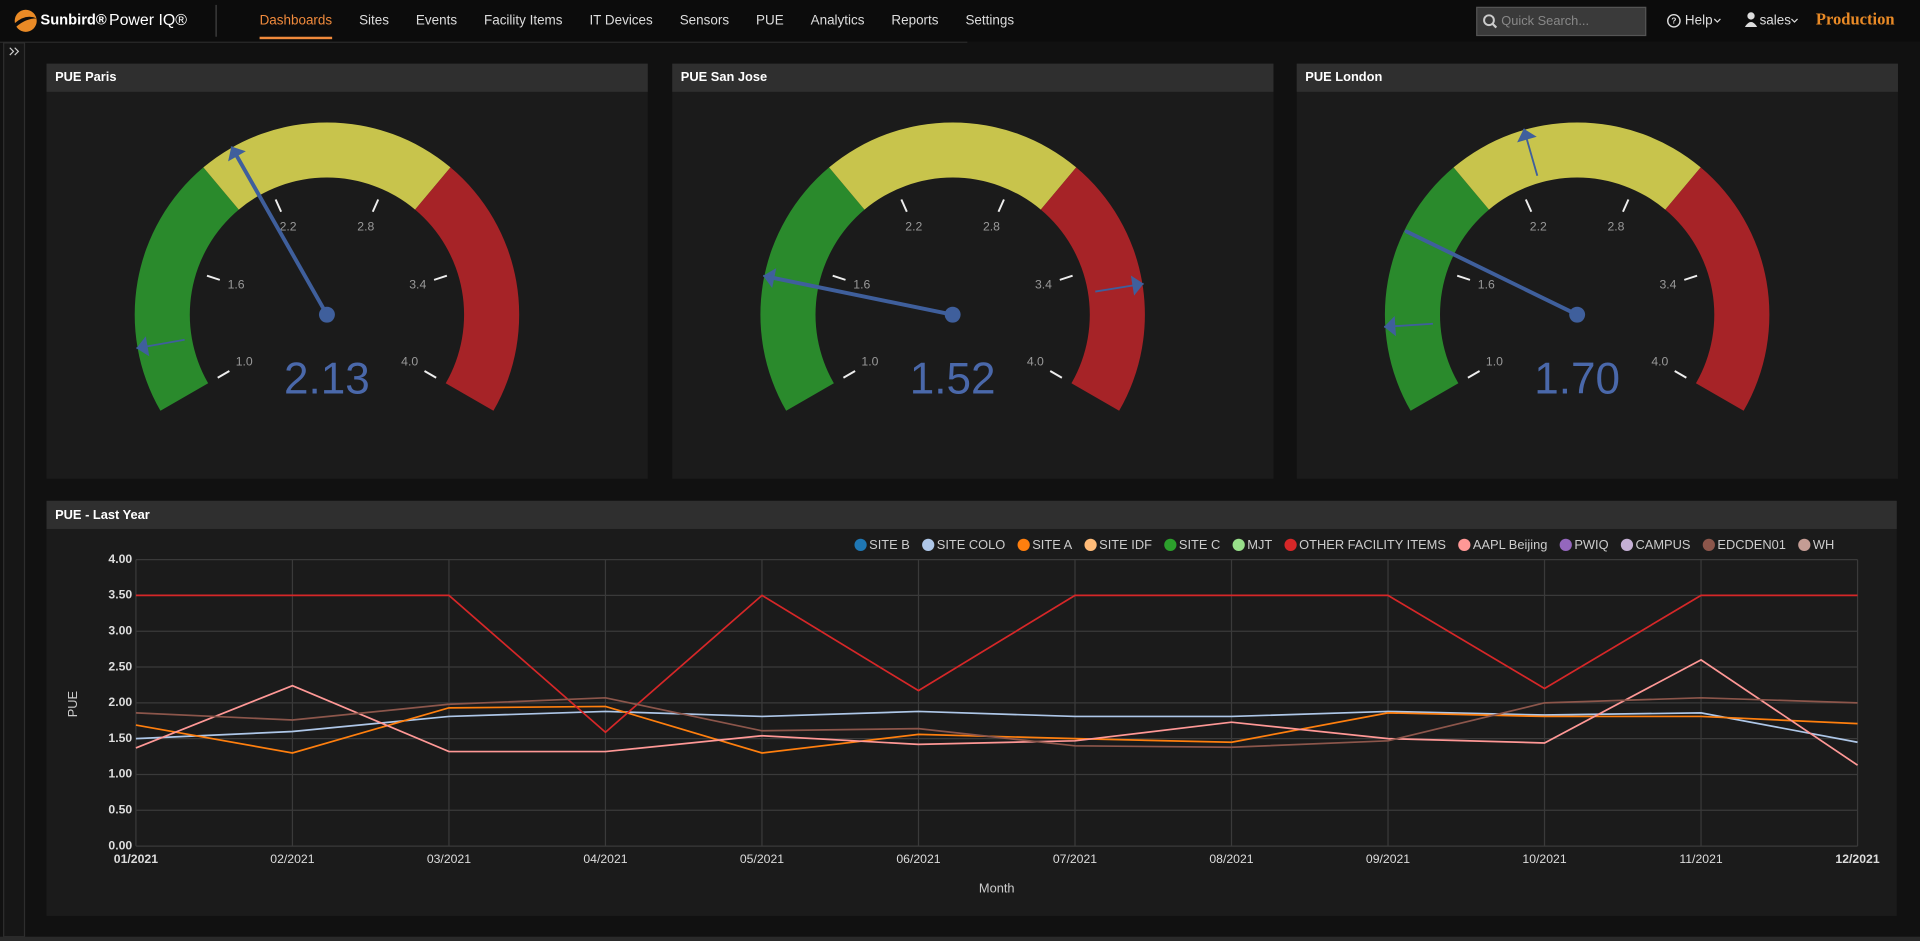  I want to click on x-tick-label: 11/2021, so click(1701, 859).